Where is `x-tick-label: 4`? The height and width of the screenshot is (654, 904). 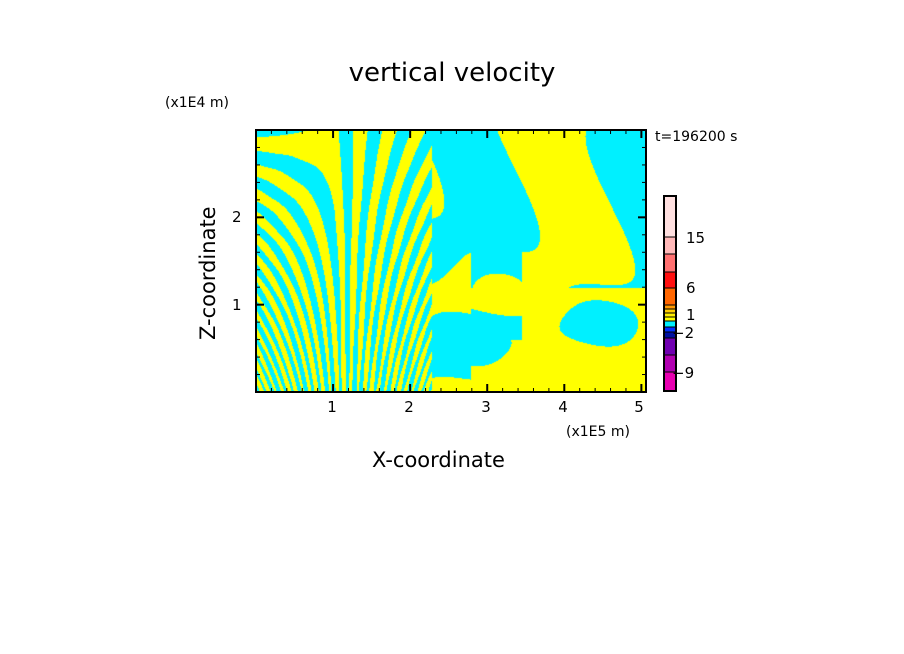 x-tick-label: 4 is located at coordinates (563, 407).